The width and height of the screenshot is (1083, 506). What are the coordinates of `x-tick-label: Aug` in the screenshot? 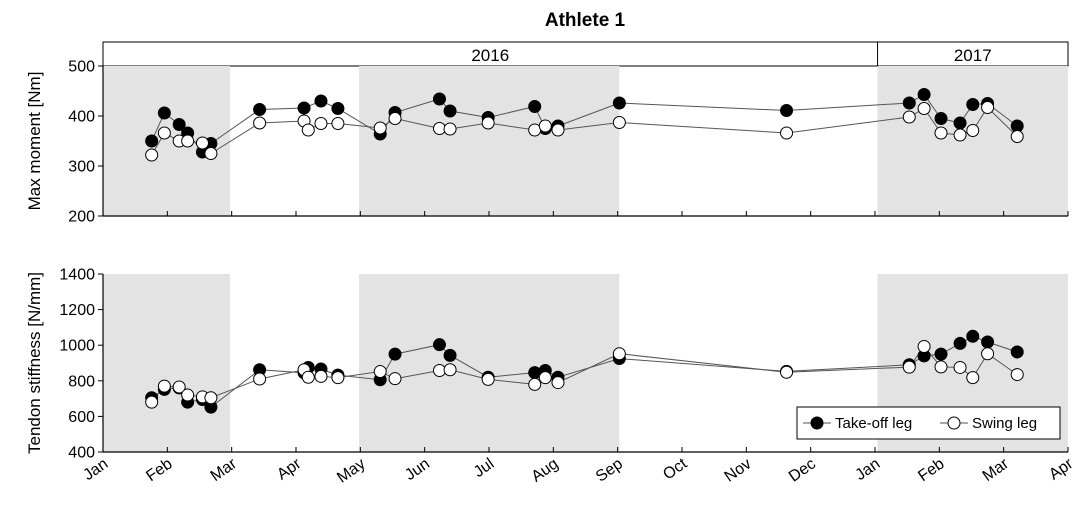 It's located at (545, 470).